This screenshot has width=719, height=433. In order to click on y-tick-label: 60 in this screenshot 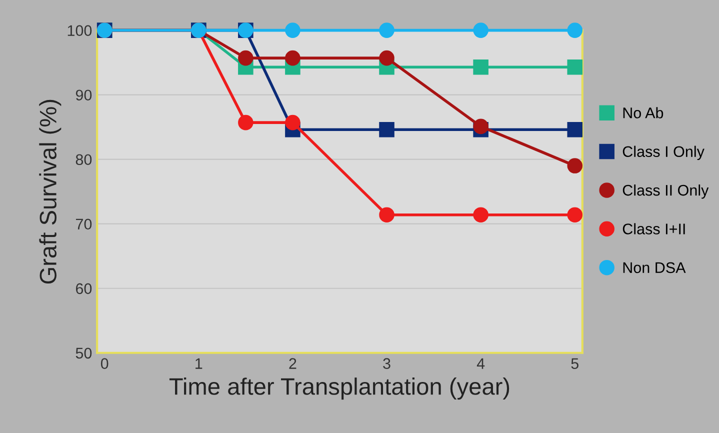, I will do `click(84, 288)`.